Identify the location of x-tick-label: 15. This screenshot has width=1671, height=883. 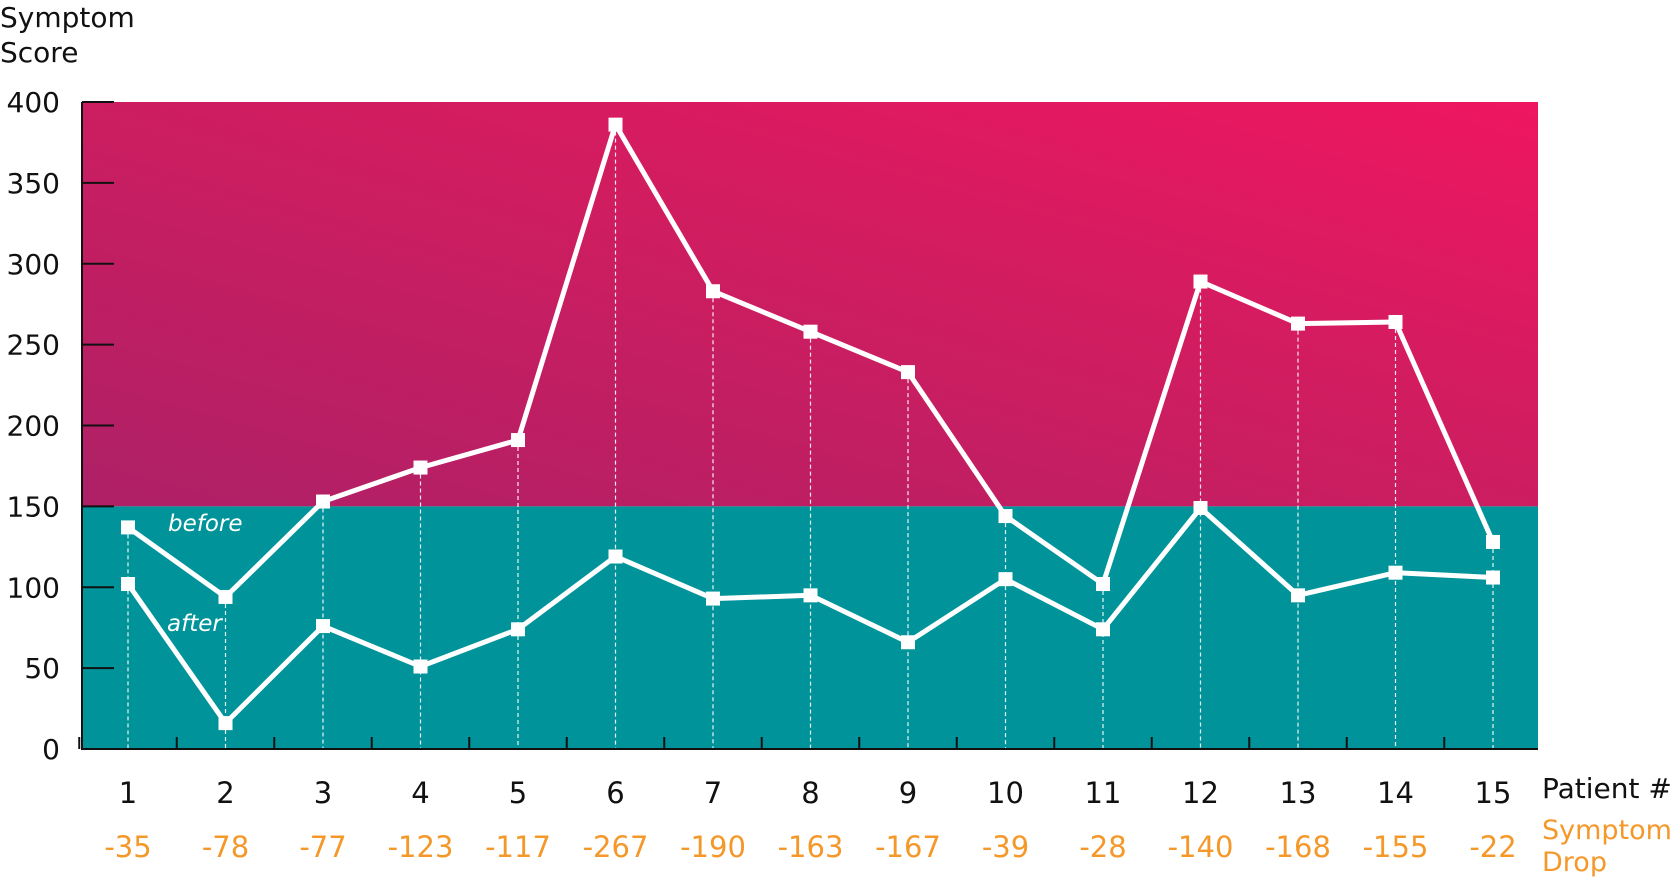
(1493, 793).